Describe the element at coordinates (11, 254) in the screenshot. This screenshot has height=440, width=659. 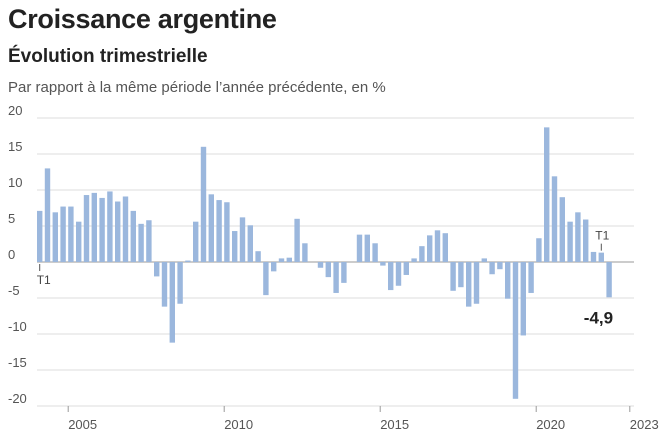
I see `y-tick-label: 0` at that location.